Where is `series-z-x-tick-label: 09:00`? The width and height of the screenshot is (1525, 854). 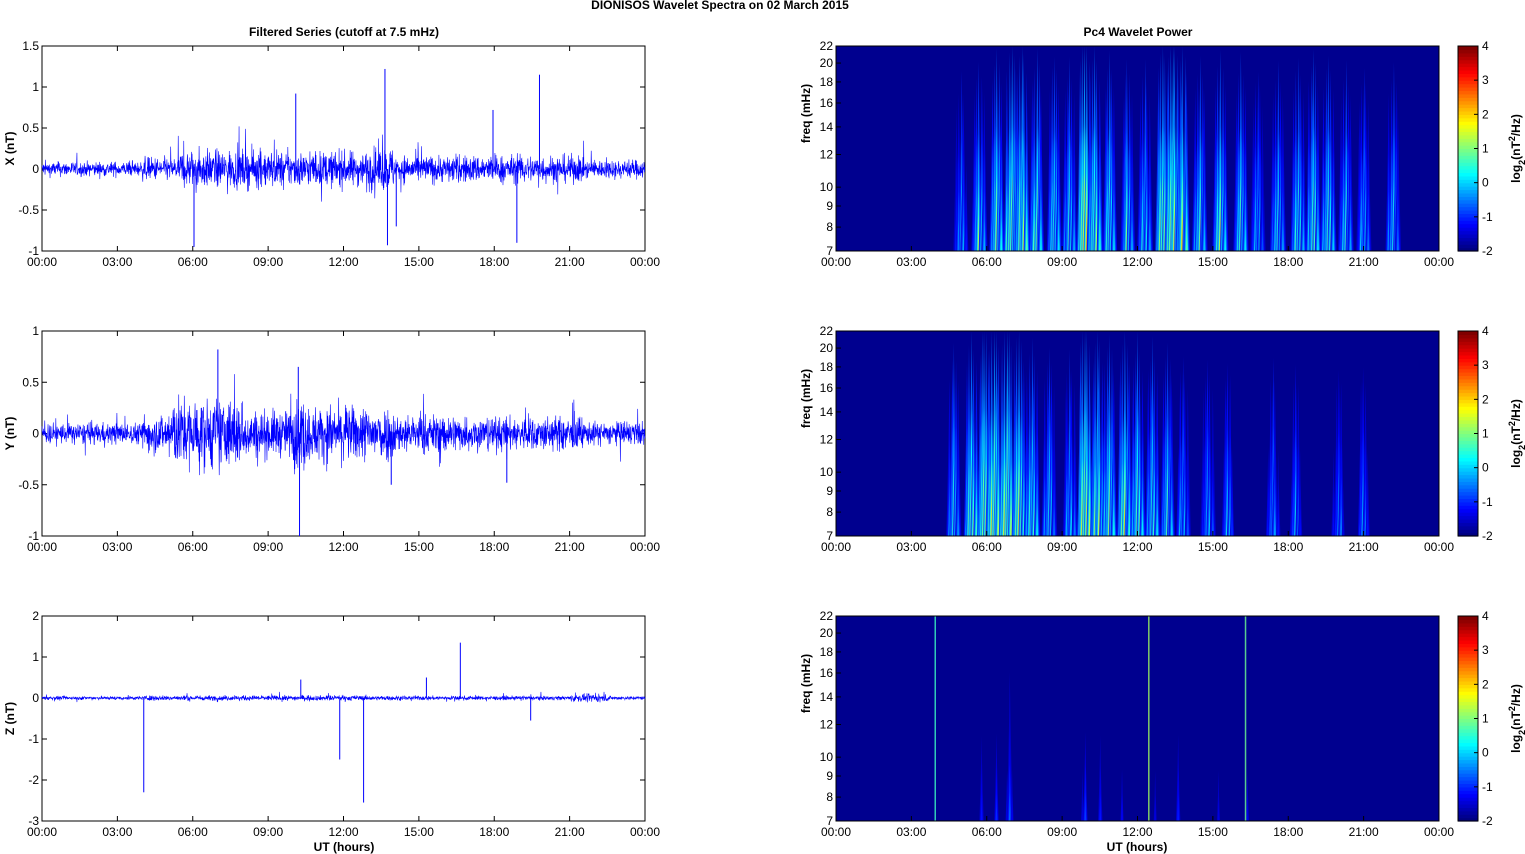 series-z-x-tick-label: 09:00 is located at coordinates (268, 832).